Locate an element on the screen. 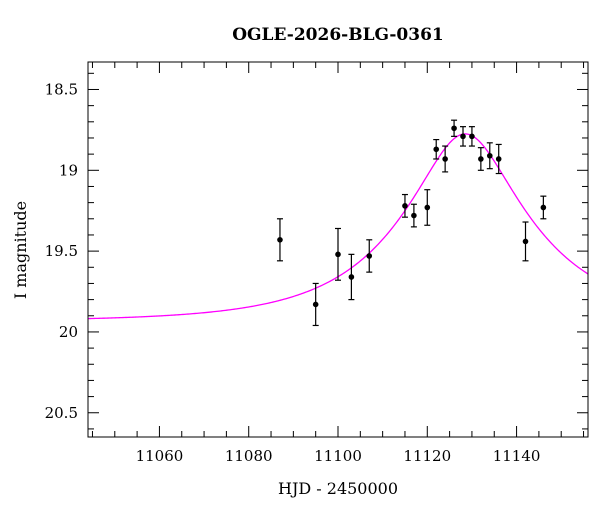 Image resolution: width=600 pixels, height=512 pixels. y-tick-label: 19.5 is located at coordinates (61, 251).